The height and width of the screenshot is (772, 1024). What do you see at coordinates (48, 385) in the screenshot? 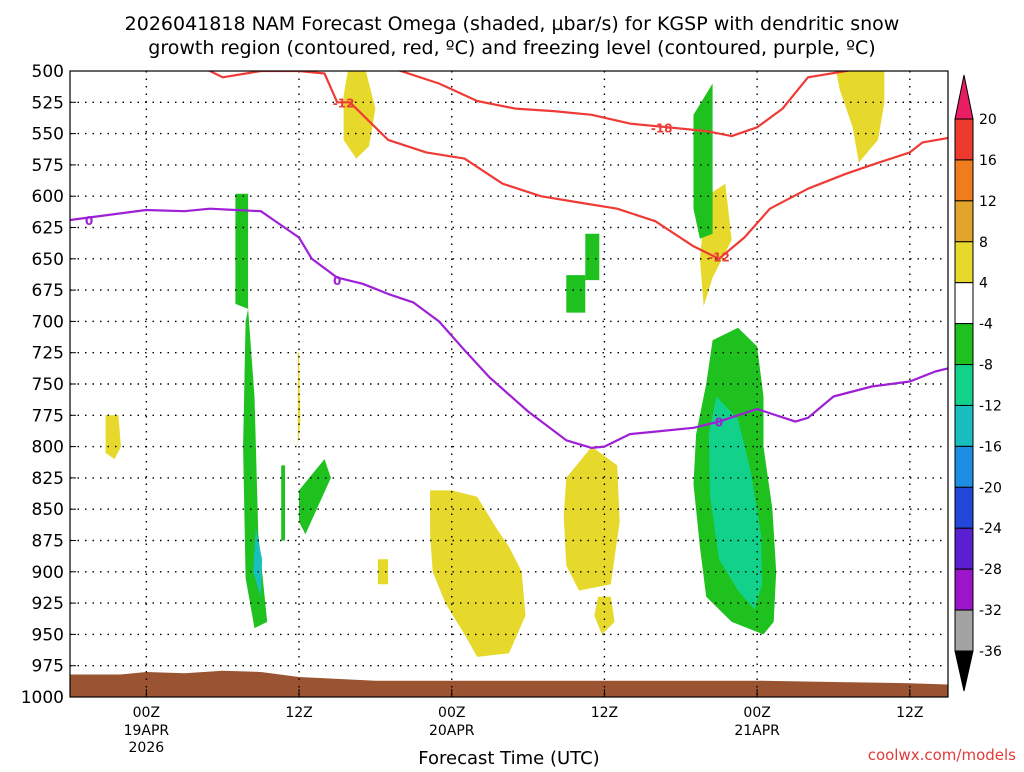
I see `y-tick-label-10: 750` at bounding box center [48, 385].